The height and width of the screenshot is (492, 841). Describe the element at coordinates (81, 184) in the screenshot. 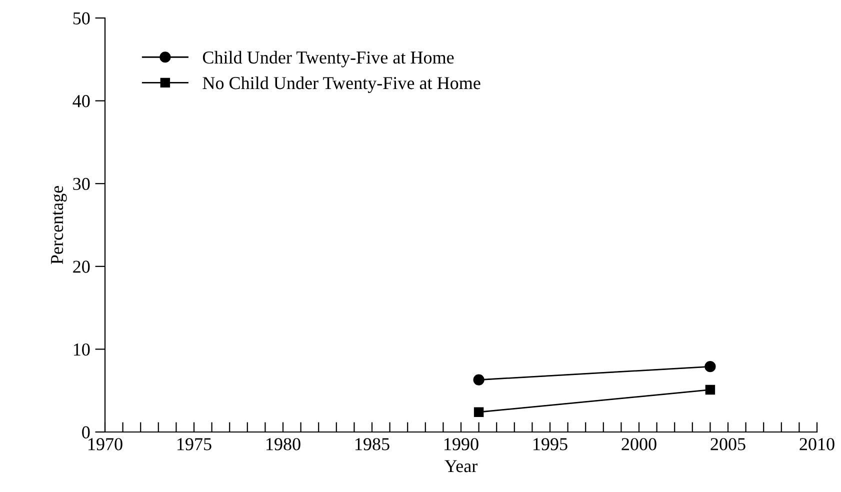

I see `y-tick-label: 30` at that location.